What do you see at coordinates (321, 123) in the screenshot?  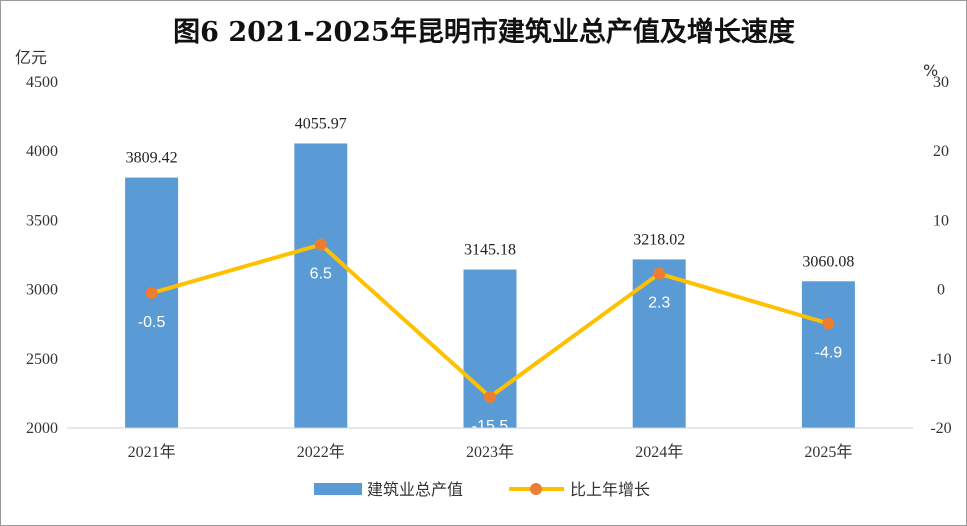 I see `bar-value-label: 4055.97` at bounding box center [321, 123].